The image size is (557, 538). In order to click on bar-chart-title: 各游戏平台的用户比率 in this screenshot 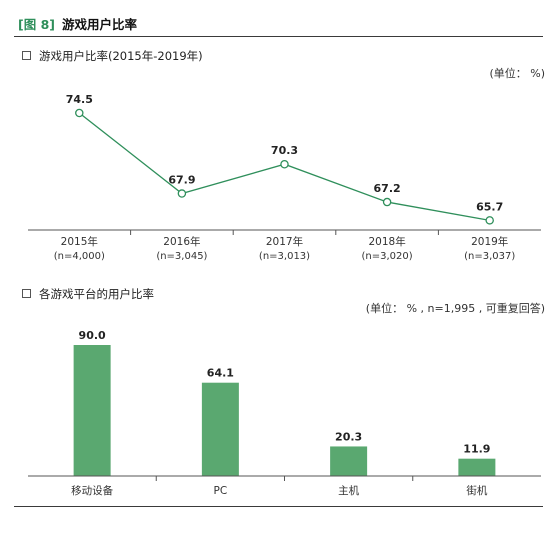, I will do `click(88, 294)`.